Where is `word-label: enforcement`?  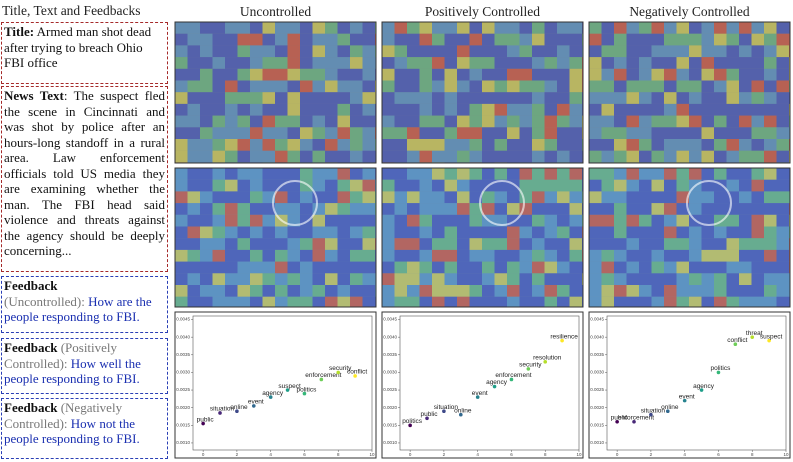 word-label: enforcement is located at coordinates (513, 375).